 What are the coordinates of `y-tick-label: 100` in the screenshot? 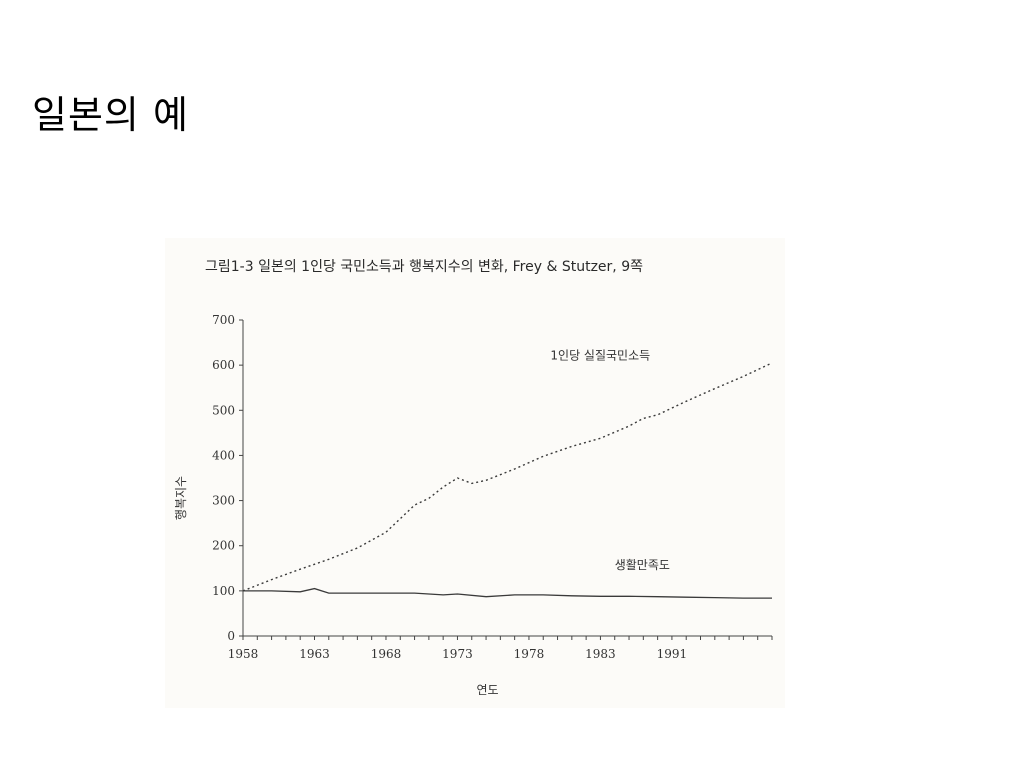 It's located at (223, 591).